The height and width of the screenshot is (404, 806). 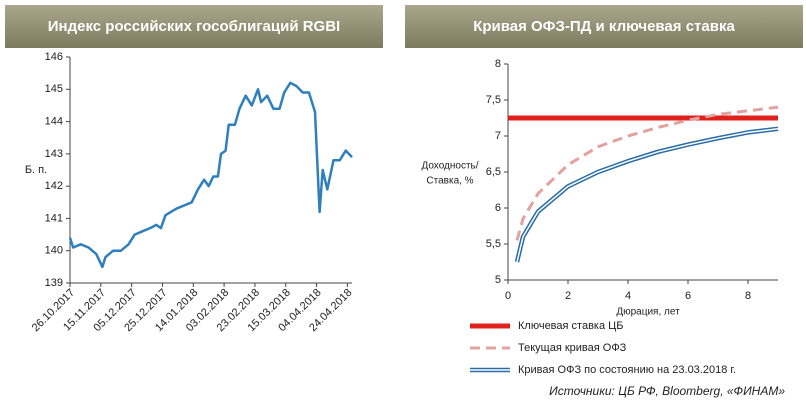 I want to click on y-tick-label: 7,5, so click(x=493, y=100).